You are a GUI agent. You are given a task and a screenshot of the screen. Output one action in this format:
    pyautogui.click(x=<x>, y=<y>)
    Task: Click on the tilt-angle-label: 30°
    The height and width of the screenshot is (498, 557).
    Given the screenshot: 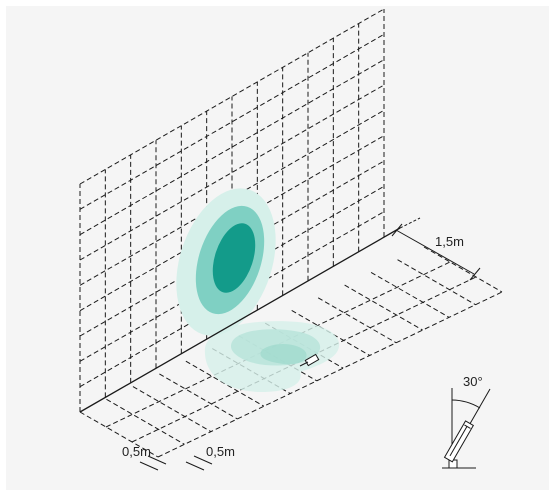 What is the action you would take?
    pyautogui.click(x=473, y=381)
    